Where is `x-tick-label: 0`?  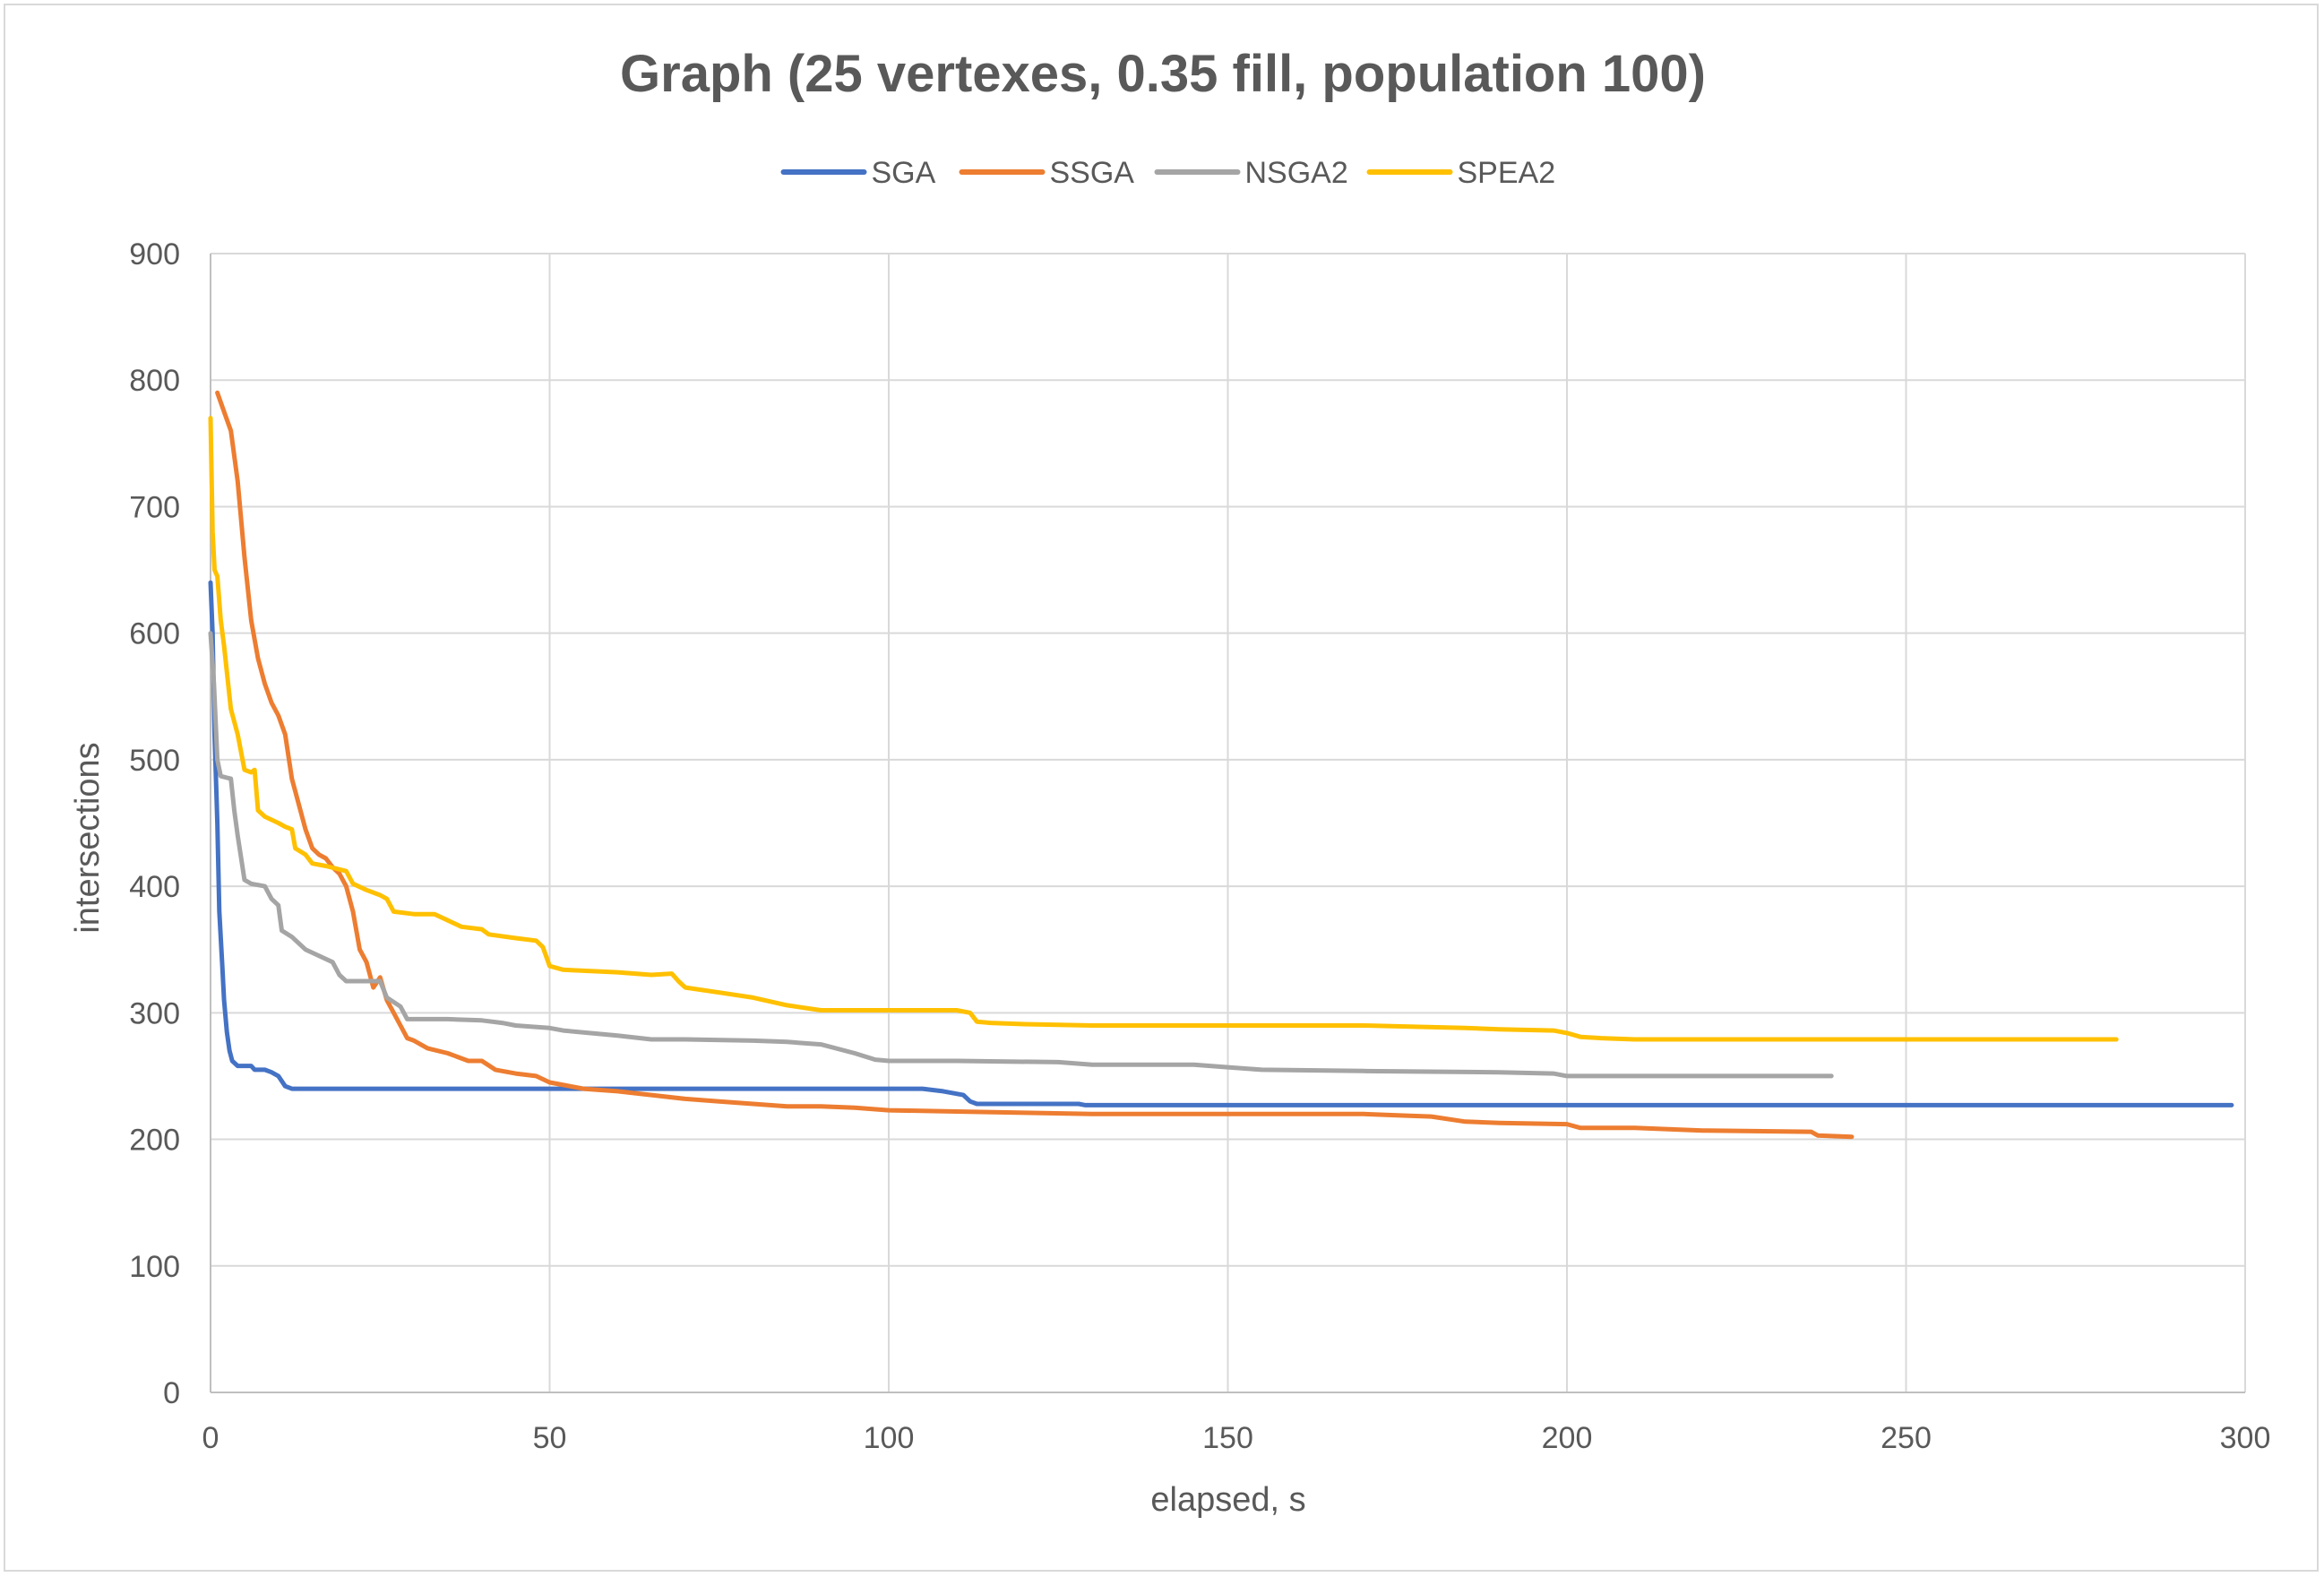 x-tick-label: 0 is located at coordinates (210, 1438).